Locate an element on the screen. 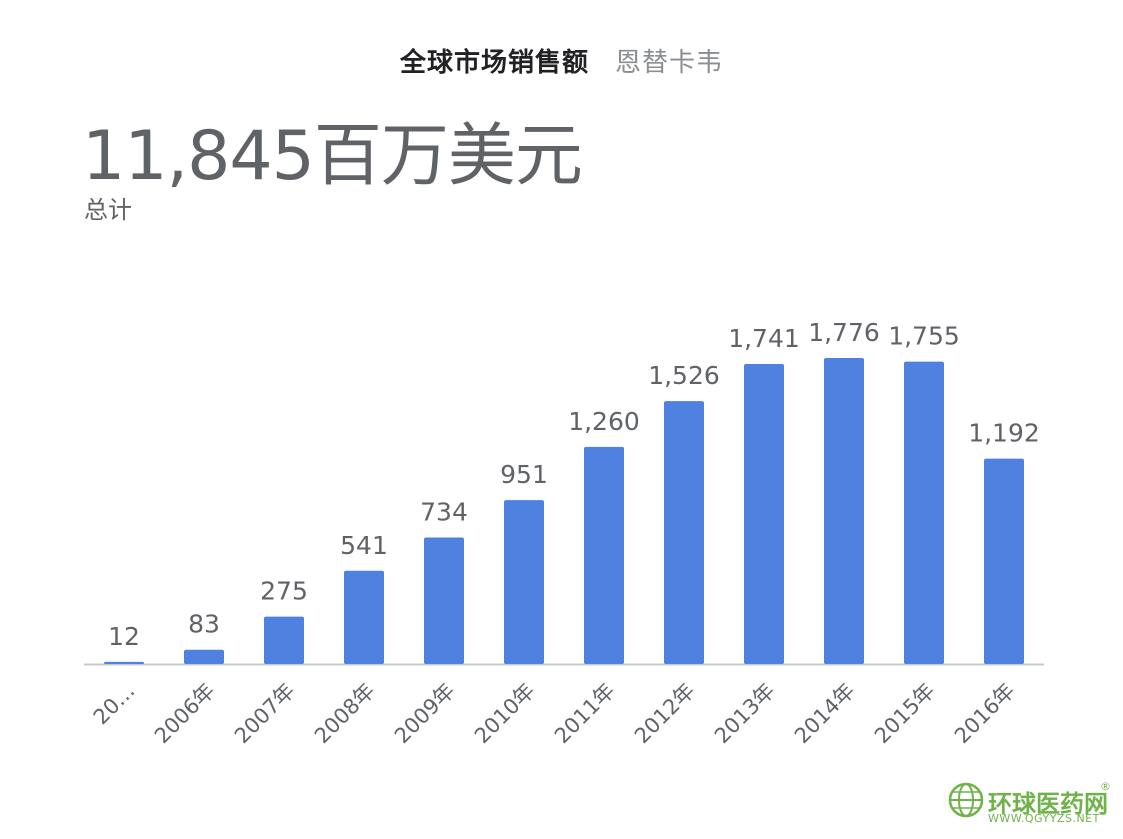 The image size is (1123, 839). chart-title-row: 全球市场销售额 恩替卡韦 is located at coordinates (561, 60).